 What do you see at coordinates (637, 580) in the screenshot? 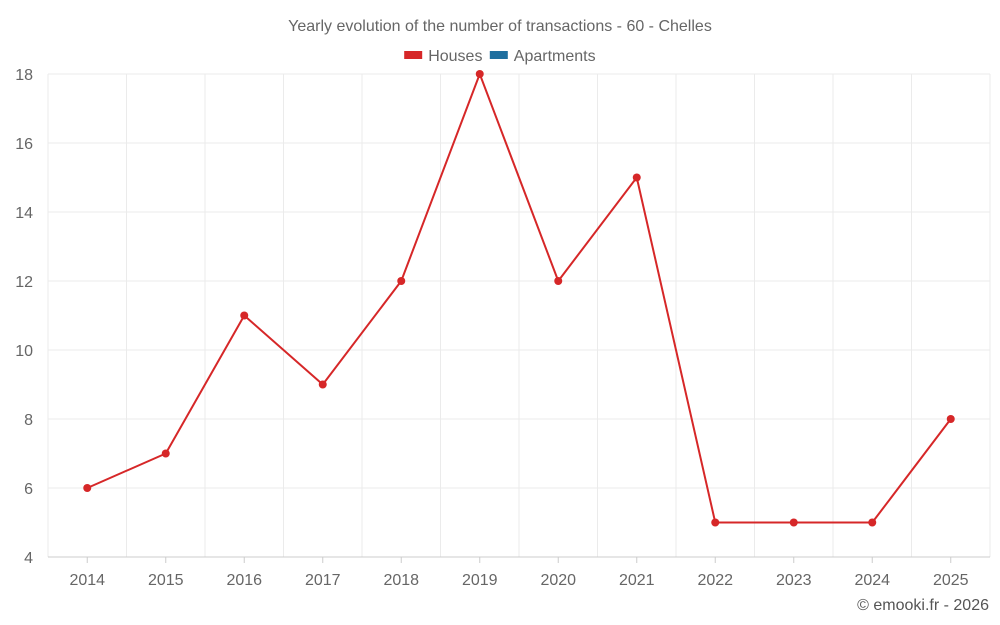
I see `x-tick-label: 2021` at bounding box center [637, 580].